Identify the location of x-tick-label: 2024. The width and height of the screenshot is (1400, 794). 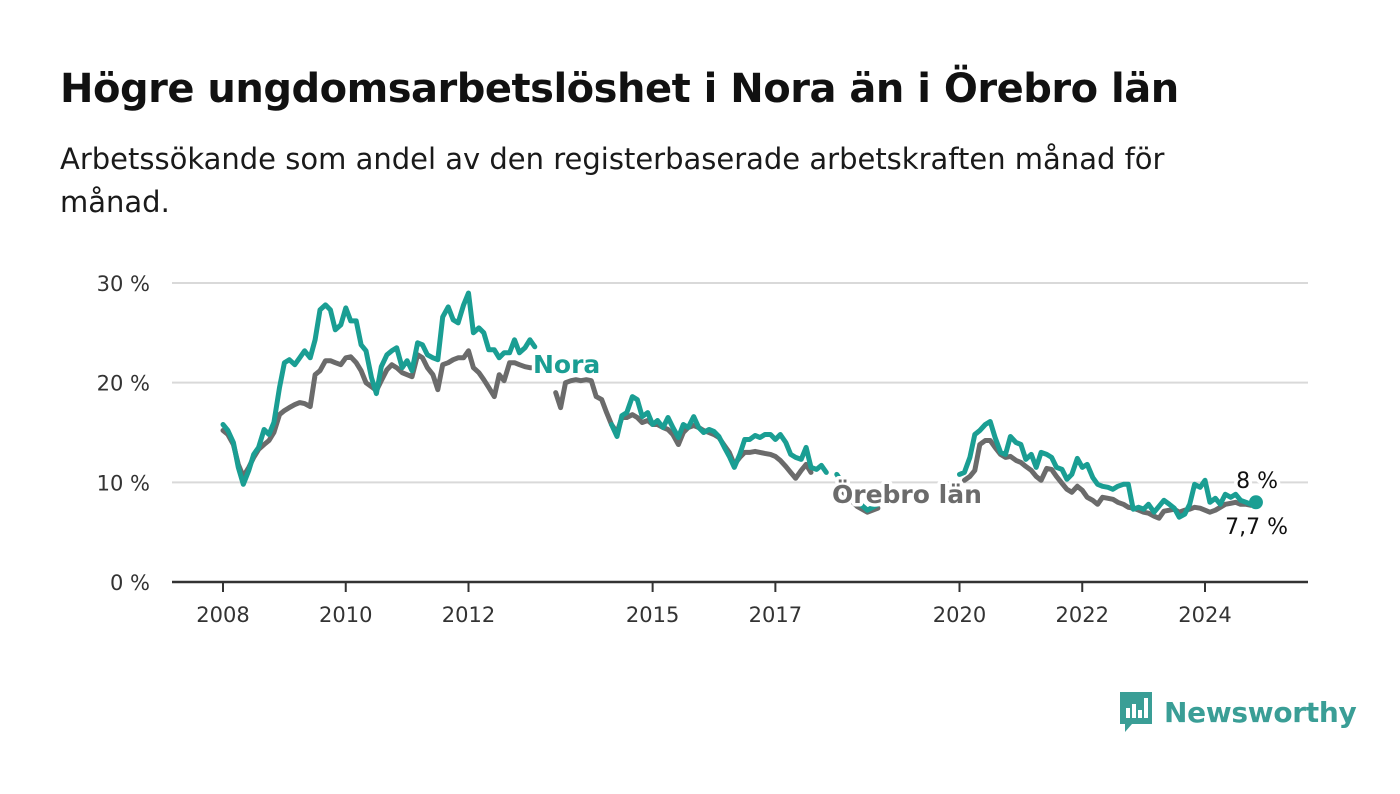
(1204, 615).